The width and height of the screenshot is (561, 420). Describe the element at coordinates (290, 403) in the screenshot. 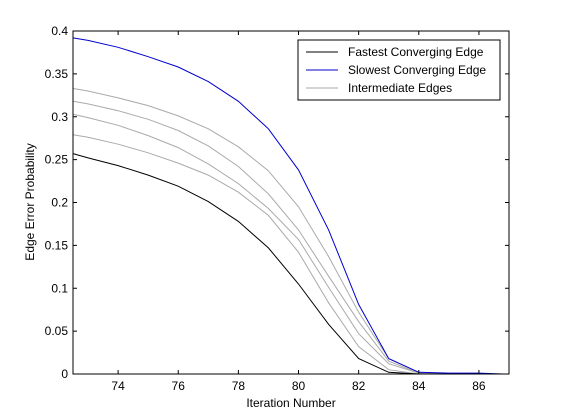

I see `x-axis-label: Iteration Number` at that location.